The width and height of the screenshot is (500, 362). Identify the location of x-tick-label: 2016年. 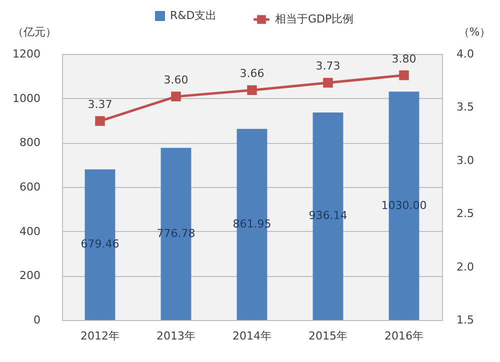
(404, 336).